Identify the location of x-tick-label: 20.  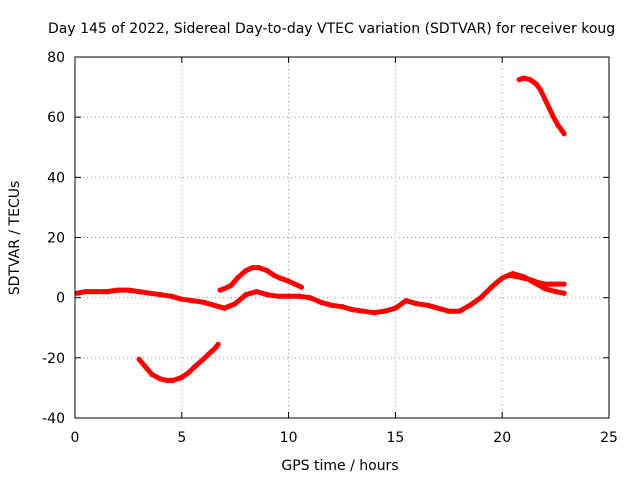
(502, 438).